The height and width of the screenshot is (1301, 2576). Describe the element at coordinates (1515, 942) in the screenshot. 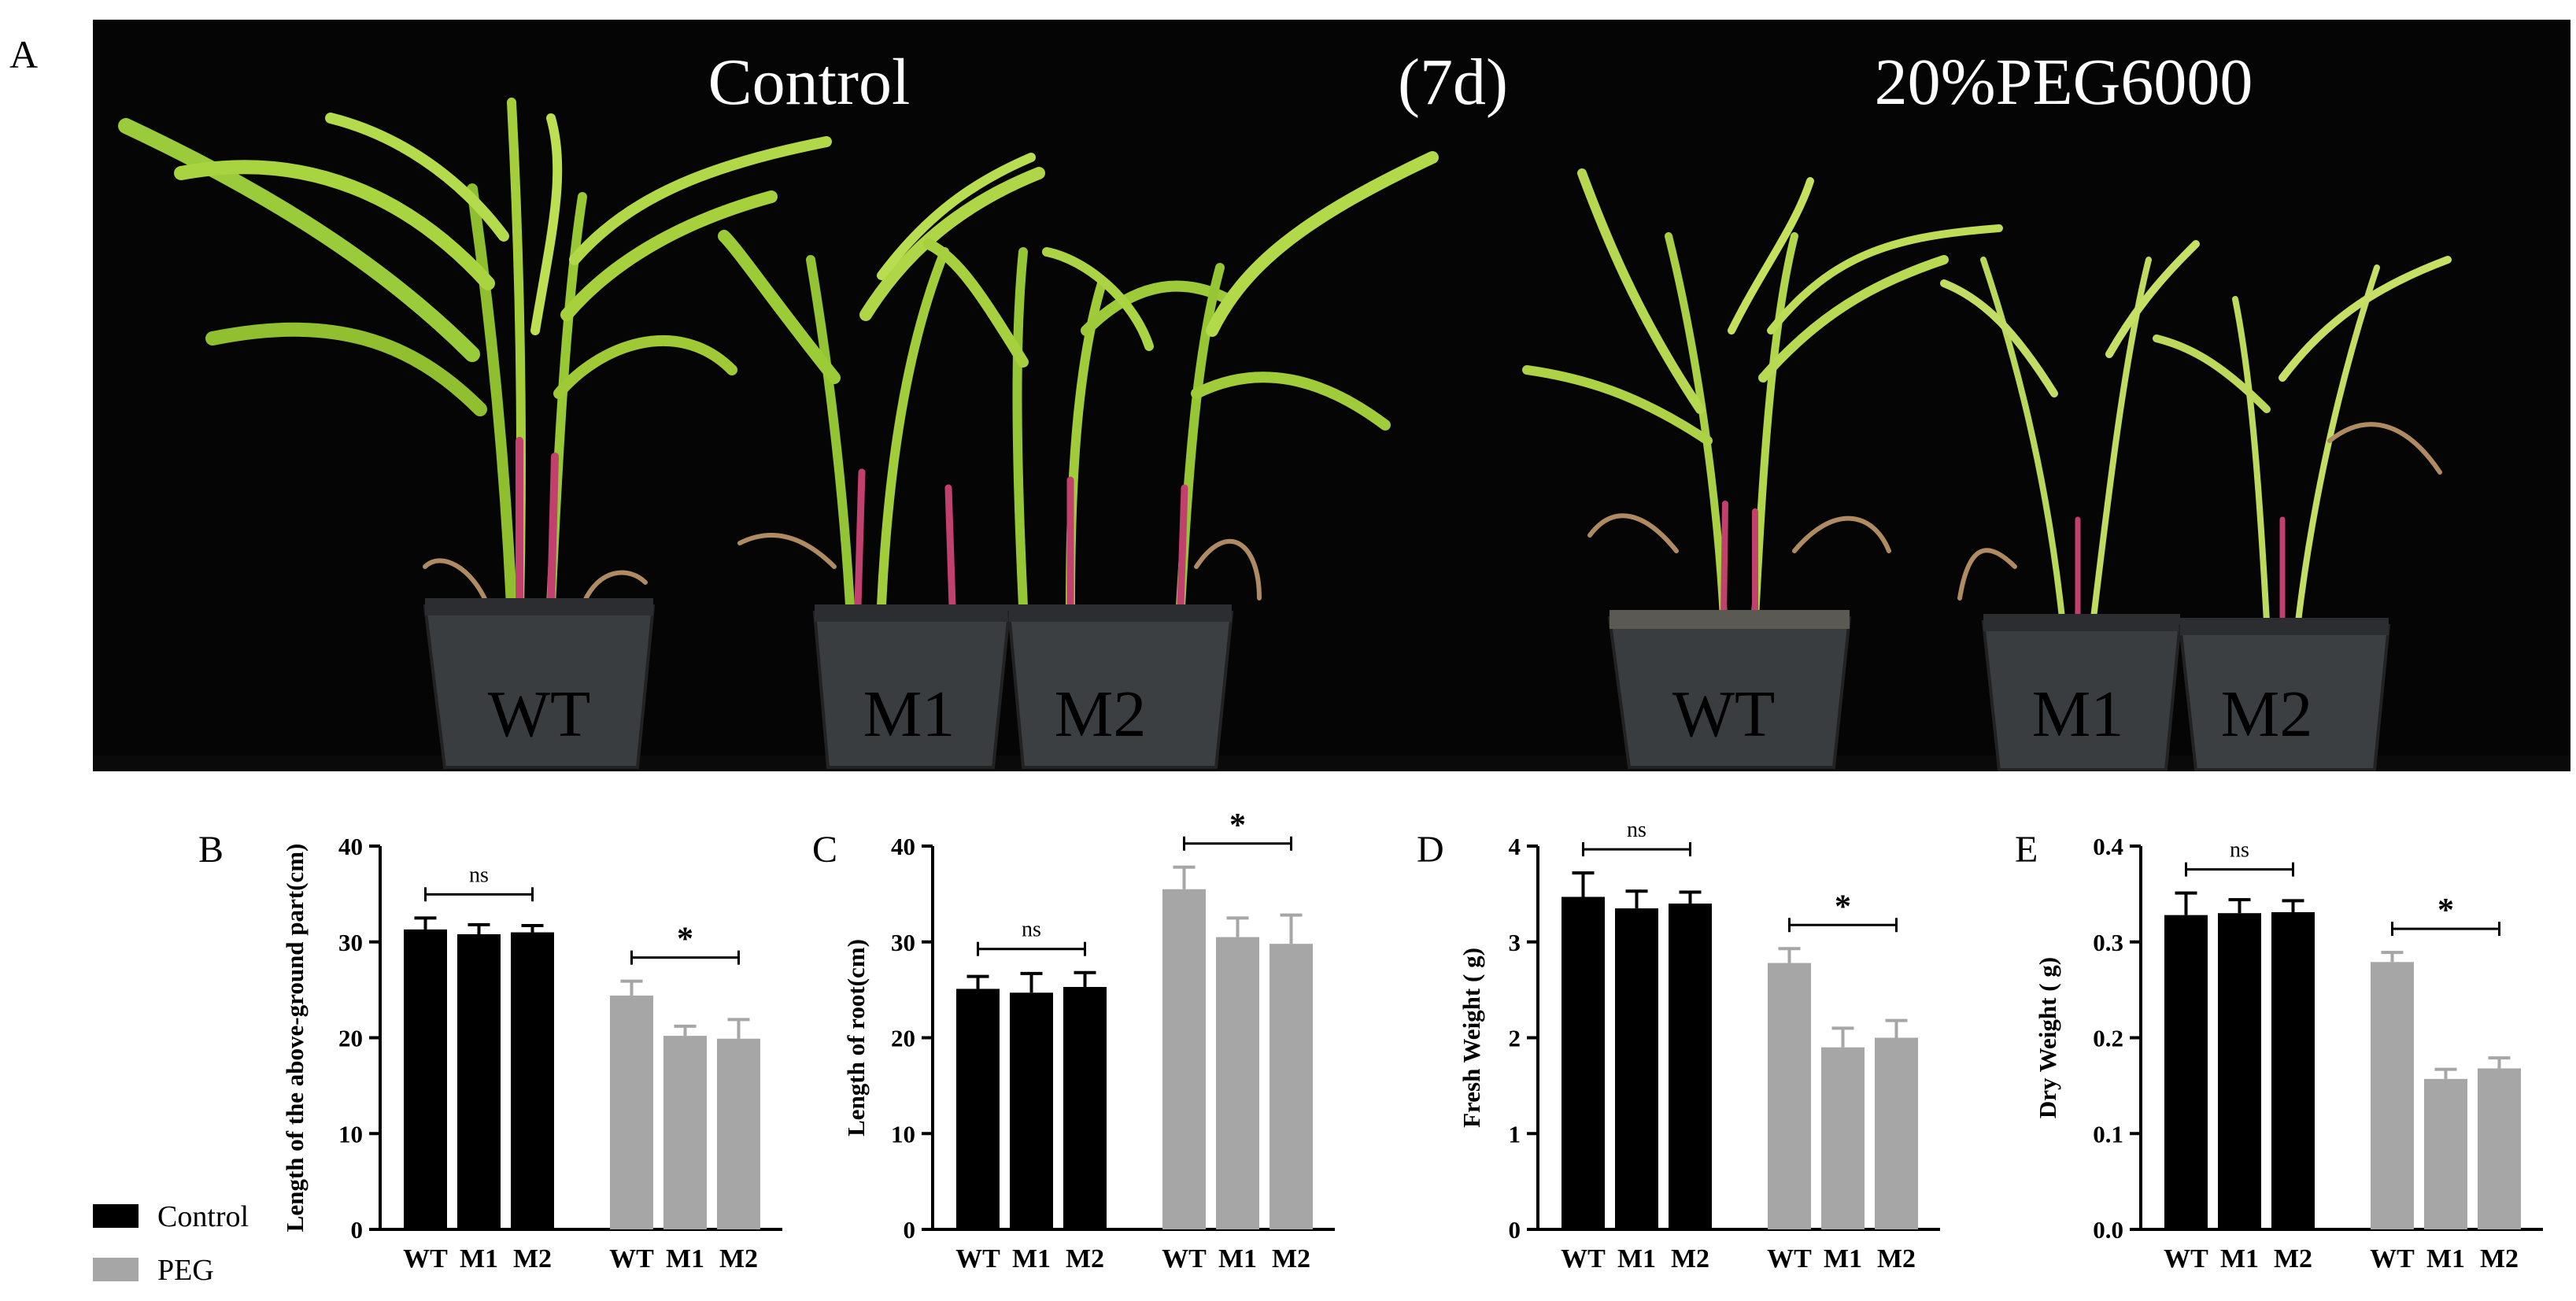

I see `y-tick-label: 3` at that location.